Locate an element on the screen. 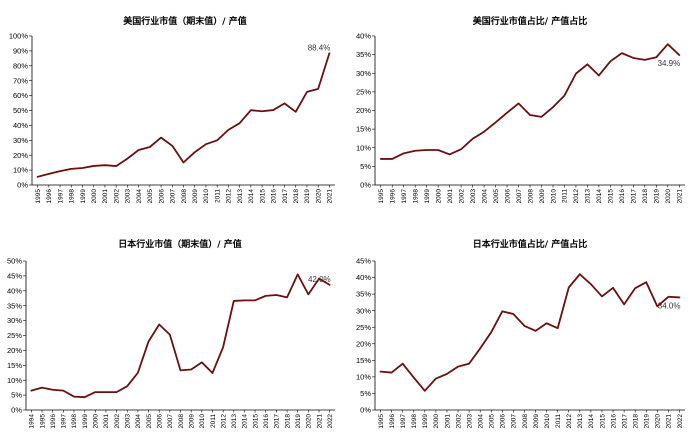  x-tick-label: 2013 is located at coordinates (580, 421).